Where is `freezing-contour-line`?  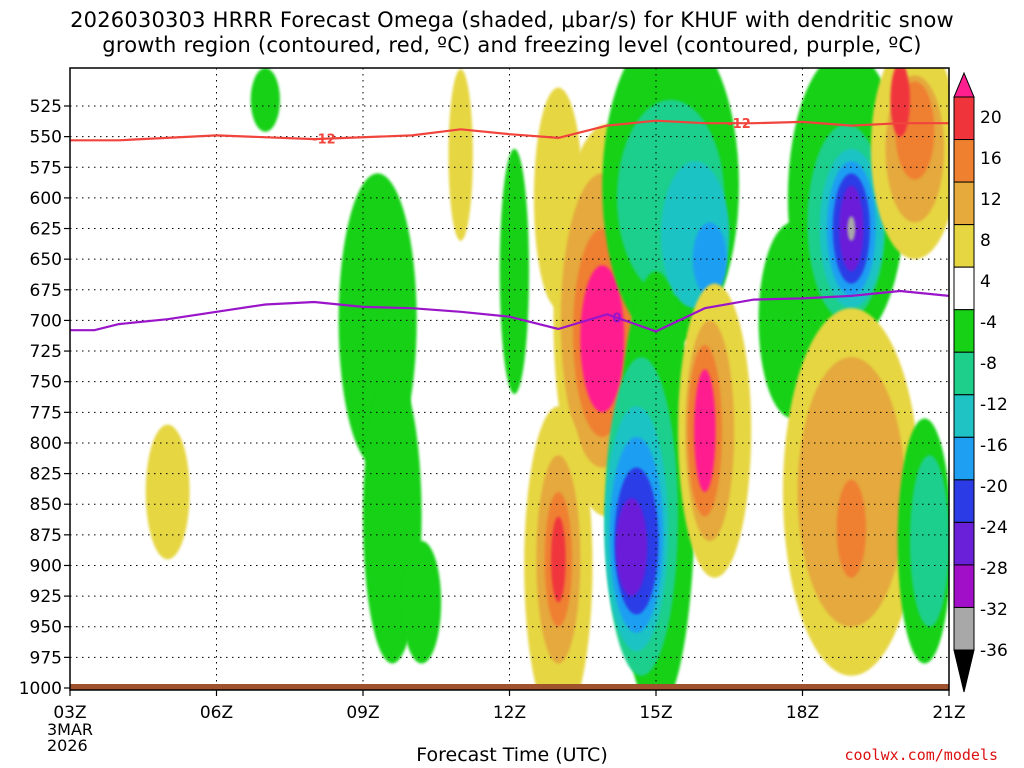 freezing-contour-line is located at coordinates (509, 311).